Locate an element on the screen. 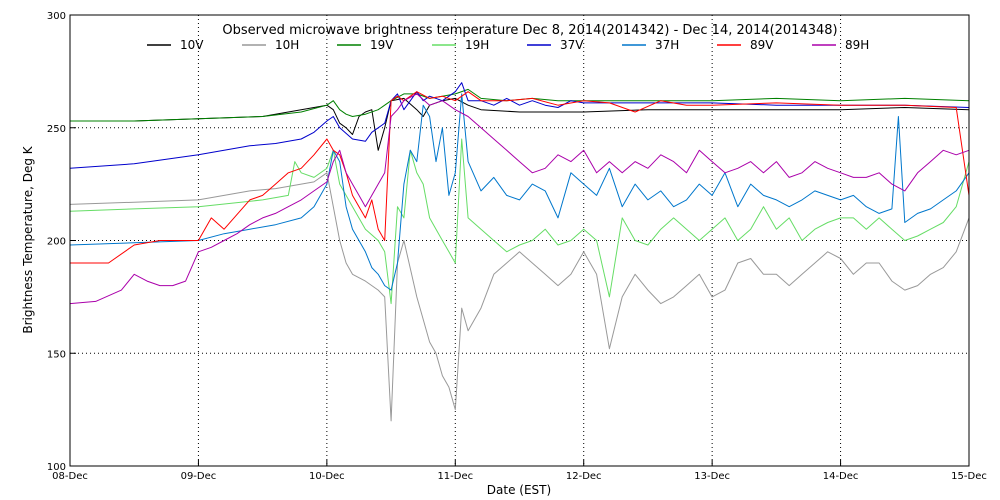 The height and width of the screenshot is (500, 1000). legend-label-89v: 89V is located at coordinates (762, 45).